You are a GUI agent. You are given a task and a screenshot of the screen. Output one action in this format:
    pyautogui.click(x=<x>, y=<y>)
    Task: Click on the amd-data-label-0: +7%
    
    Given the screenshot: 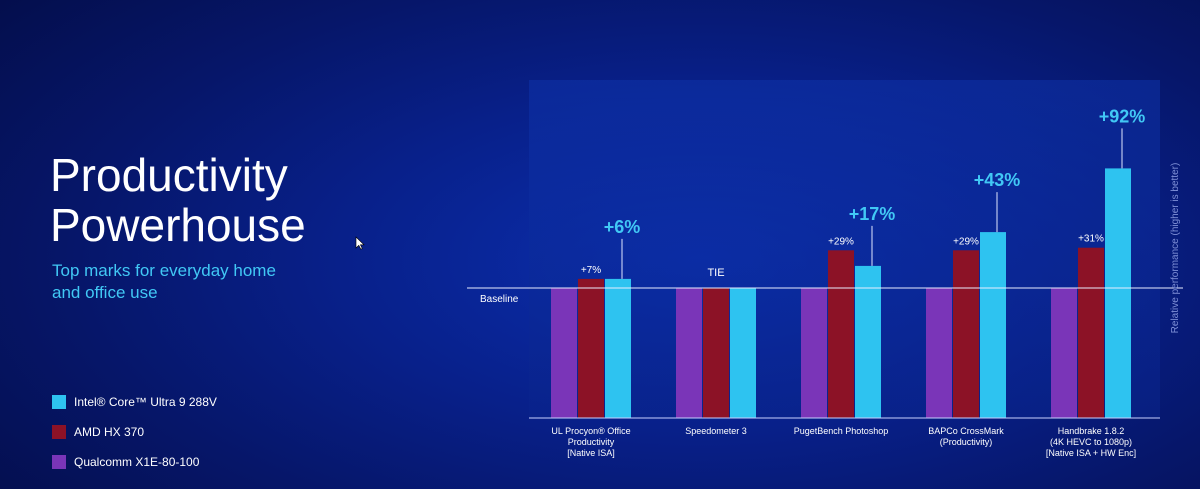 What is the action you would take?
    pyautogui.click(x=591, y=270)
    